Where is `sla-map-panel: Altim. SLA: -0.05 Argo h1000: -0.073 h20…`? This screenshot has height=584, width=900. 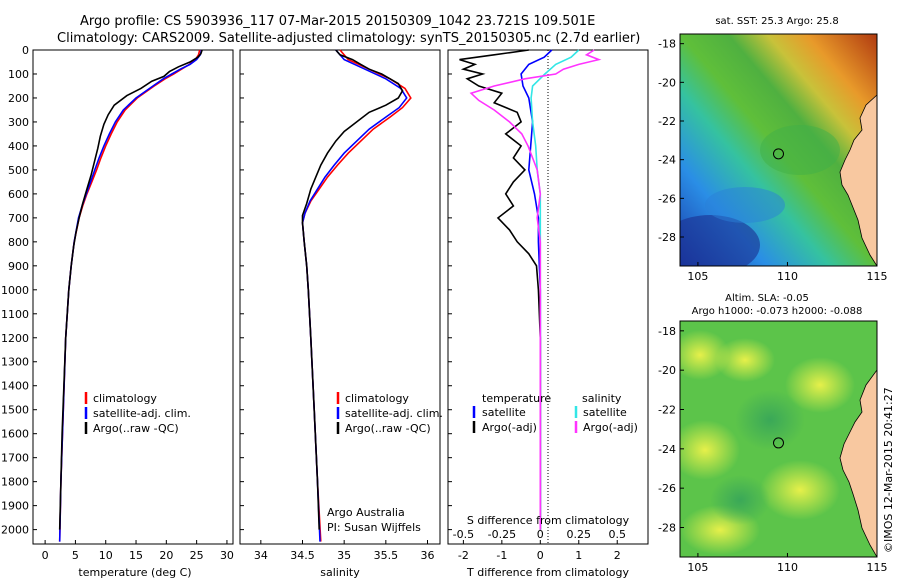
sla-map-panel: Altim. SLA: -0.05 Argo h1000: -0.073 h20… is located at coordinates (772, 433).